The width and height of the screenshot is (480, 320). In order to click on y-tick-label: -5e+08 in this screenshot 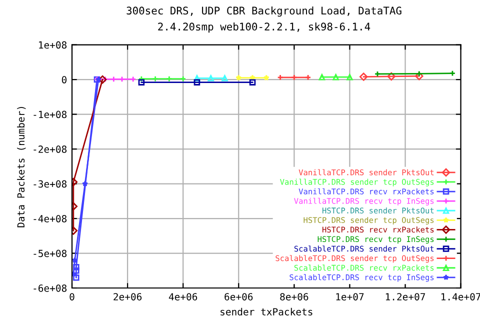, I will do `click(50, 254)`.